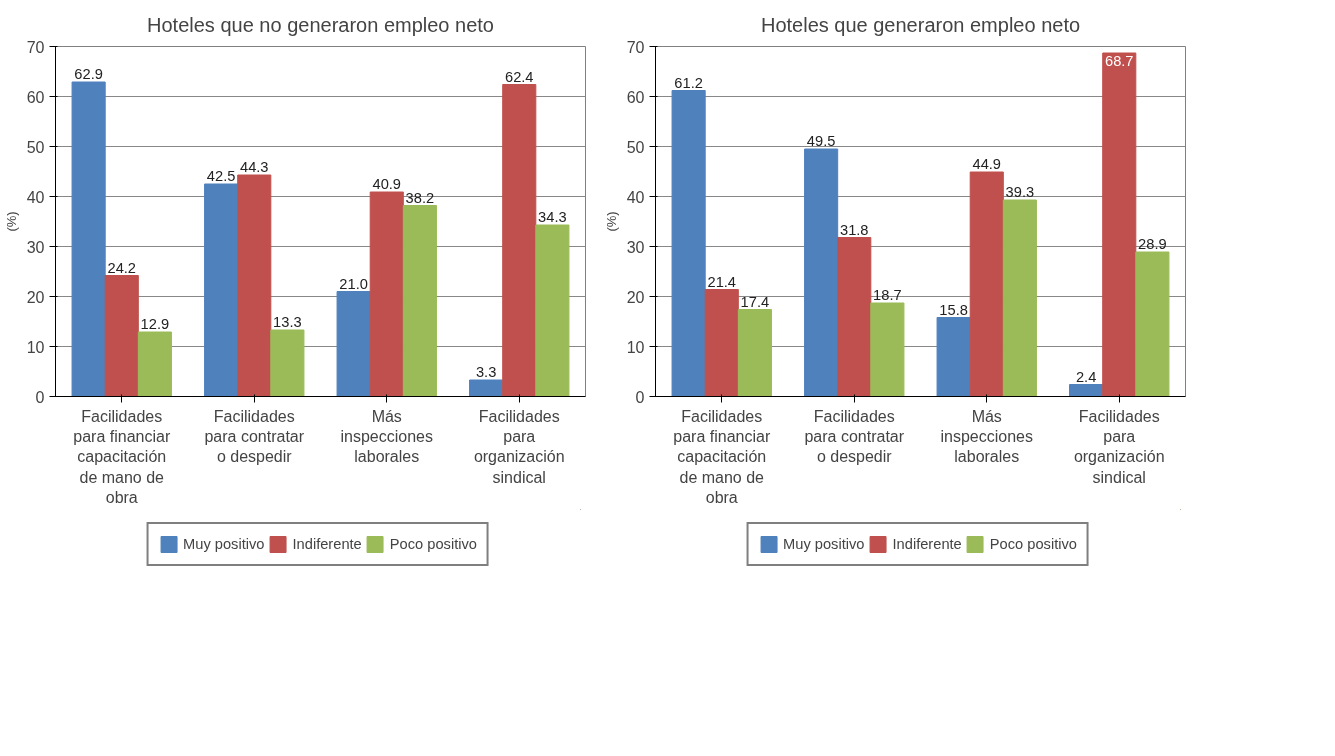  I want to click on data-label: 38.2, so click(420, 197).